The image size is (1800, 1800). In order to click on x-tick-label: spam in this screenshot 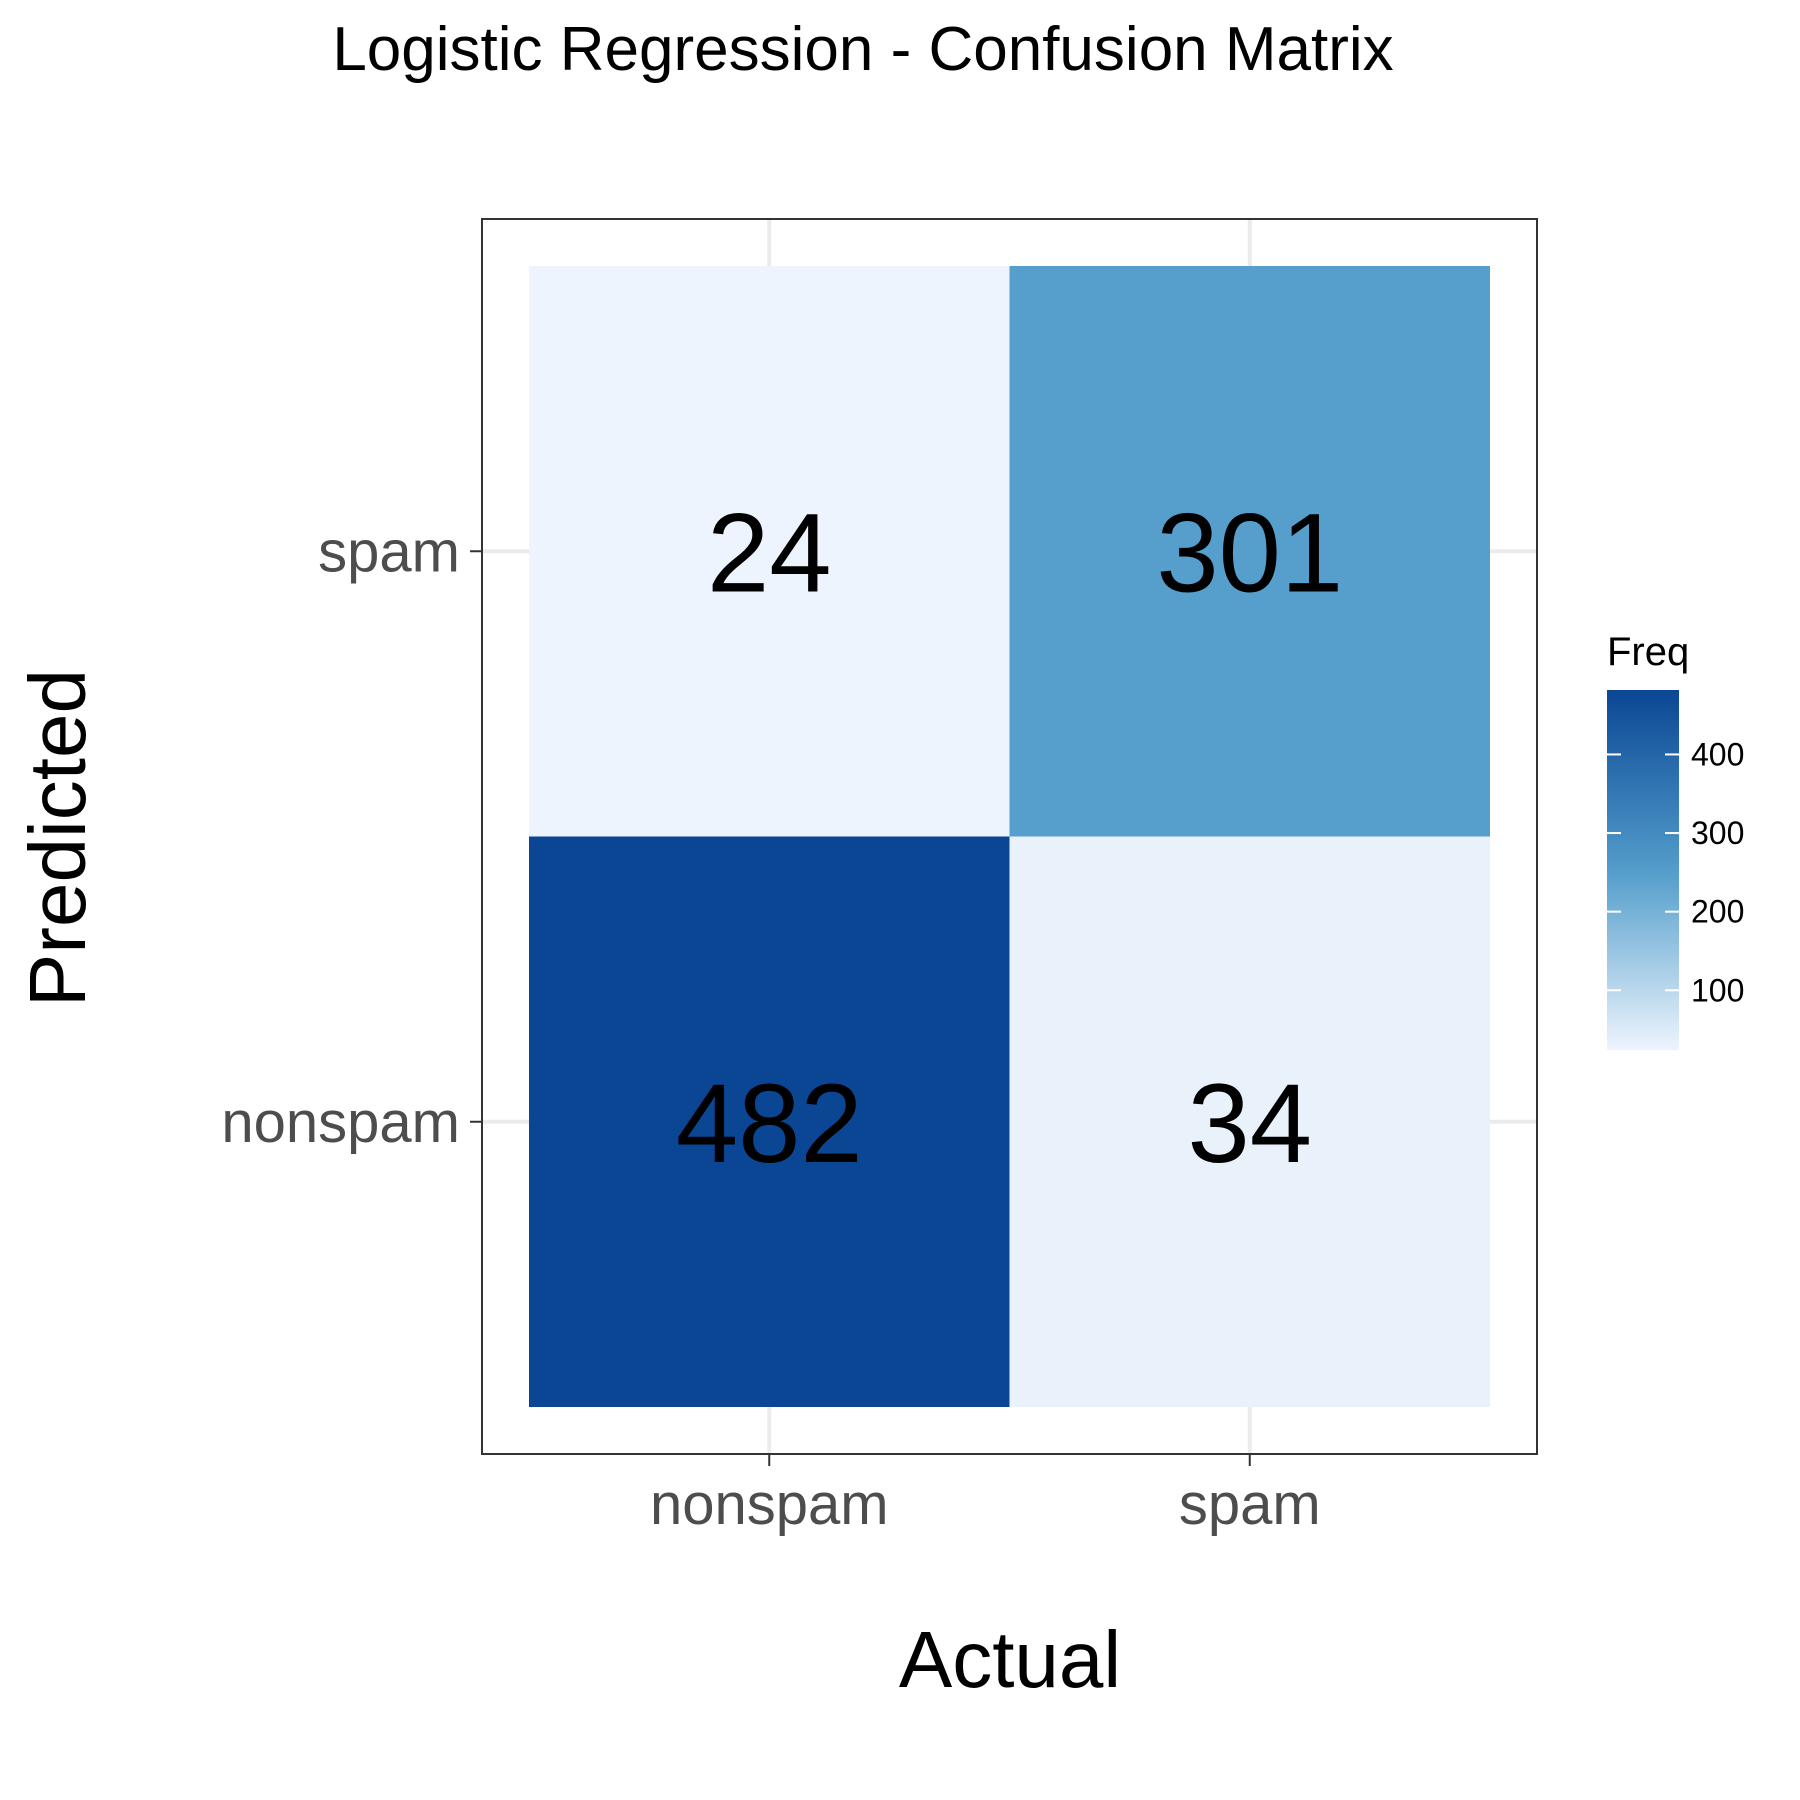, I will do `click(1250, 1504)`.